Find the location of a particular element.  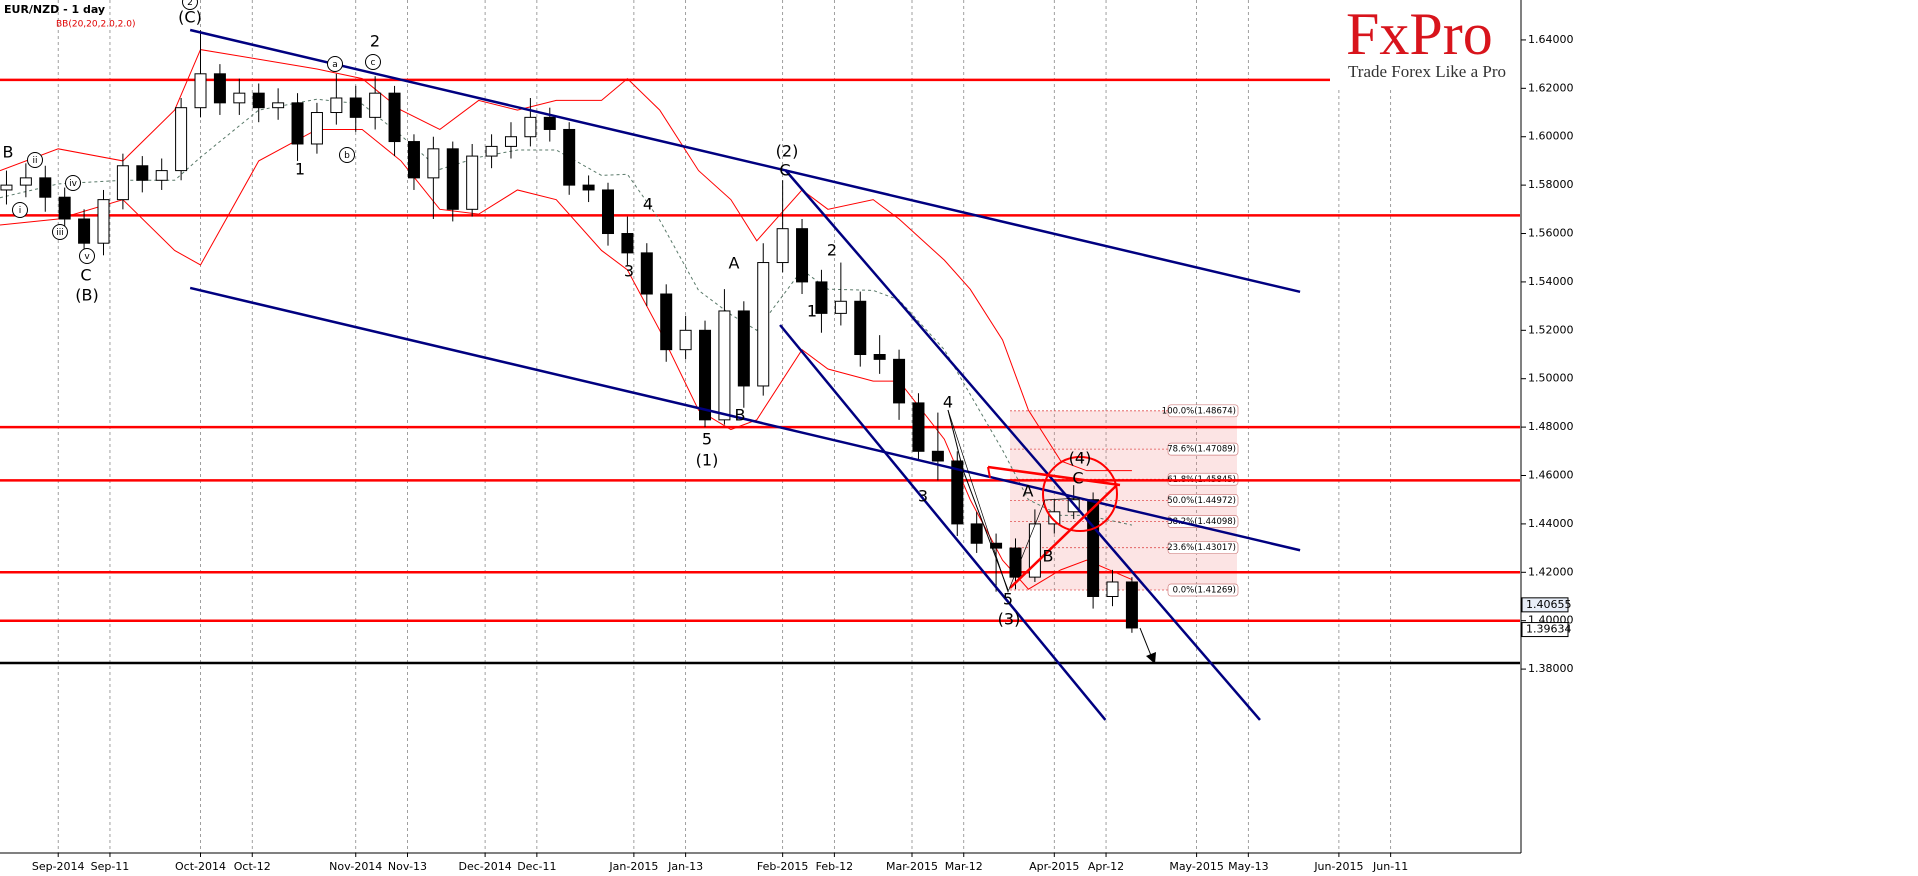

wave-label: 1 is located at coordinates (300, 169).